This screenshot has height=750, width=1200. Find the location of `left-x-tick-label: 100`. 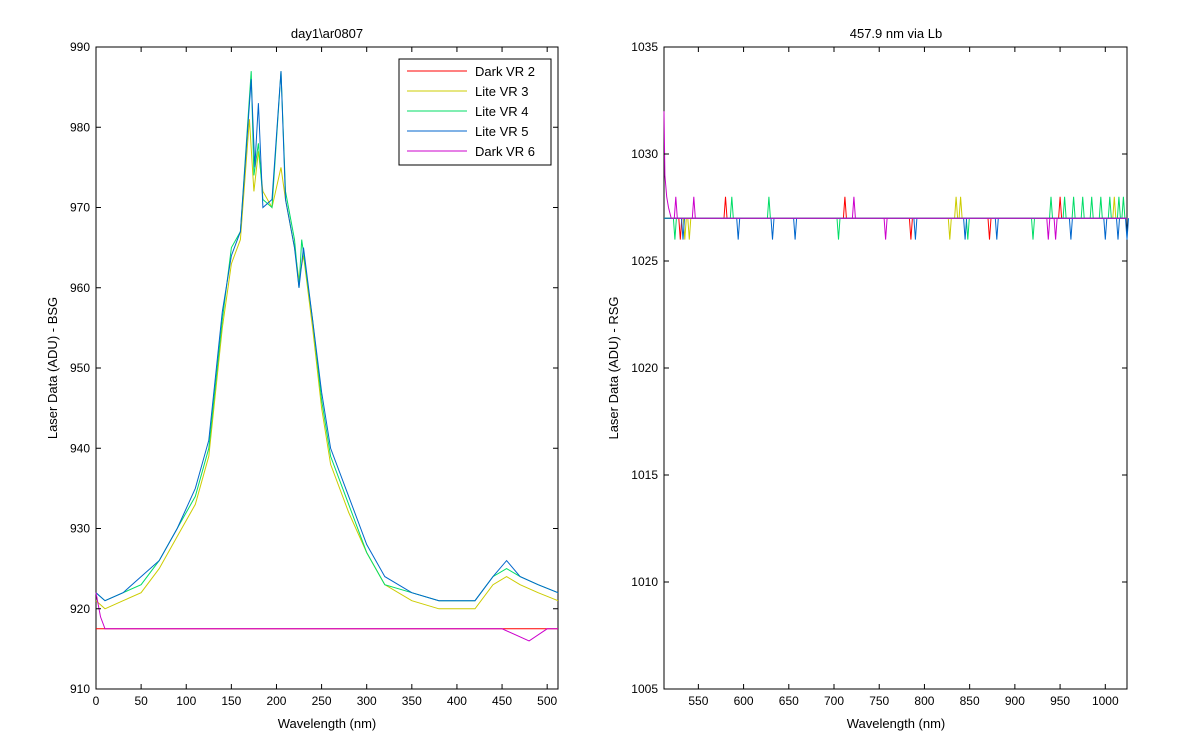

left-x-tick-label: 100 is located at coordinates (186, 701).